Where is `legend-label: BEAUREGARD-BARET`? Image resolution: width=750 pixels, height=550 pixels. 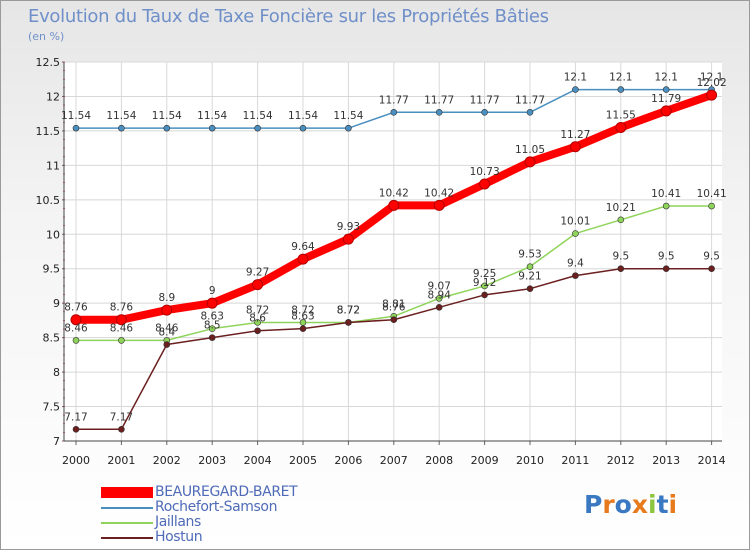
legend-label: BEAUREGARD-BARET is located at coordinates (226, 492).